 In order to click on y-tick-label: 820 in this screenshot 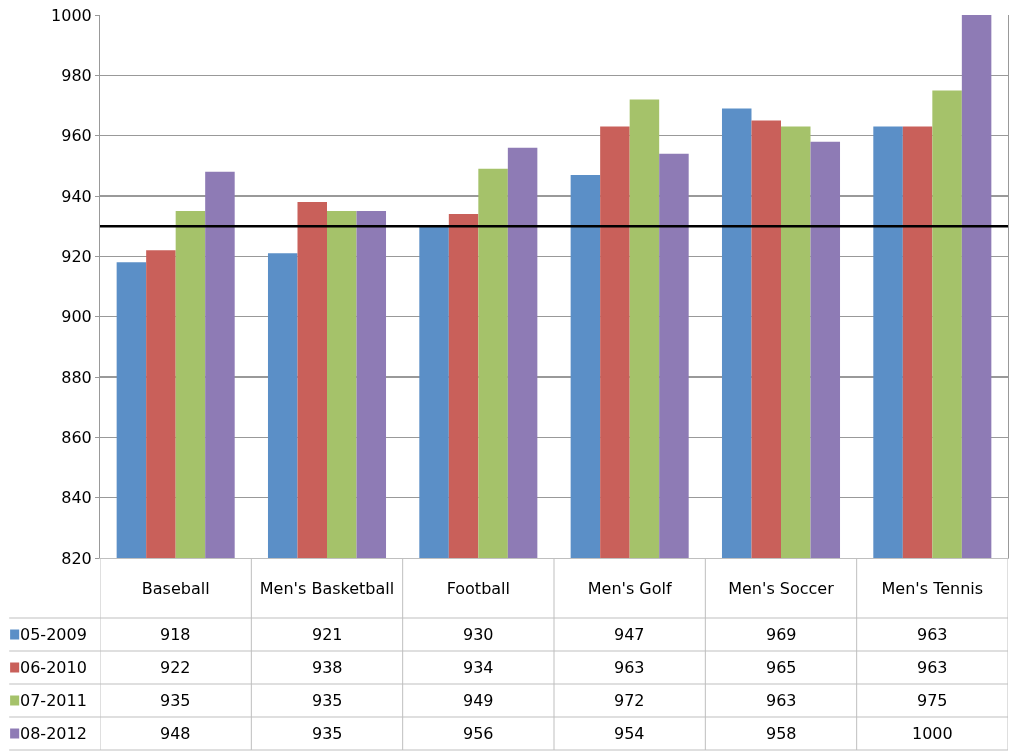, I will do `click(76, 558)`.